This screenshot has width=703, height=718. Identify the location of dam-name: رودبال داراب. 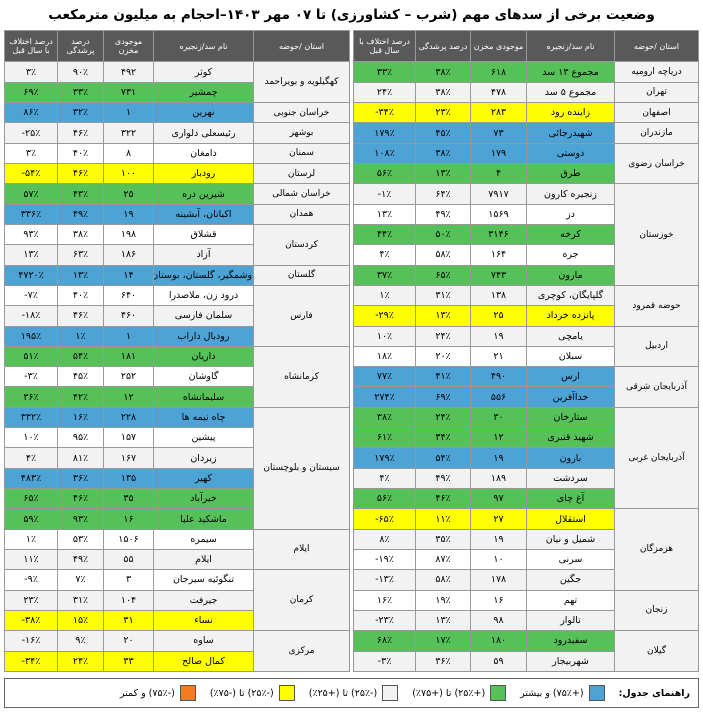
(203, 336).